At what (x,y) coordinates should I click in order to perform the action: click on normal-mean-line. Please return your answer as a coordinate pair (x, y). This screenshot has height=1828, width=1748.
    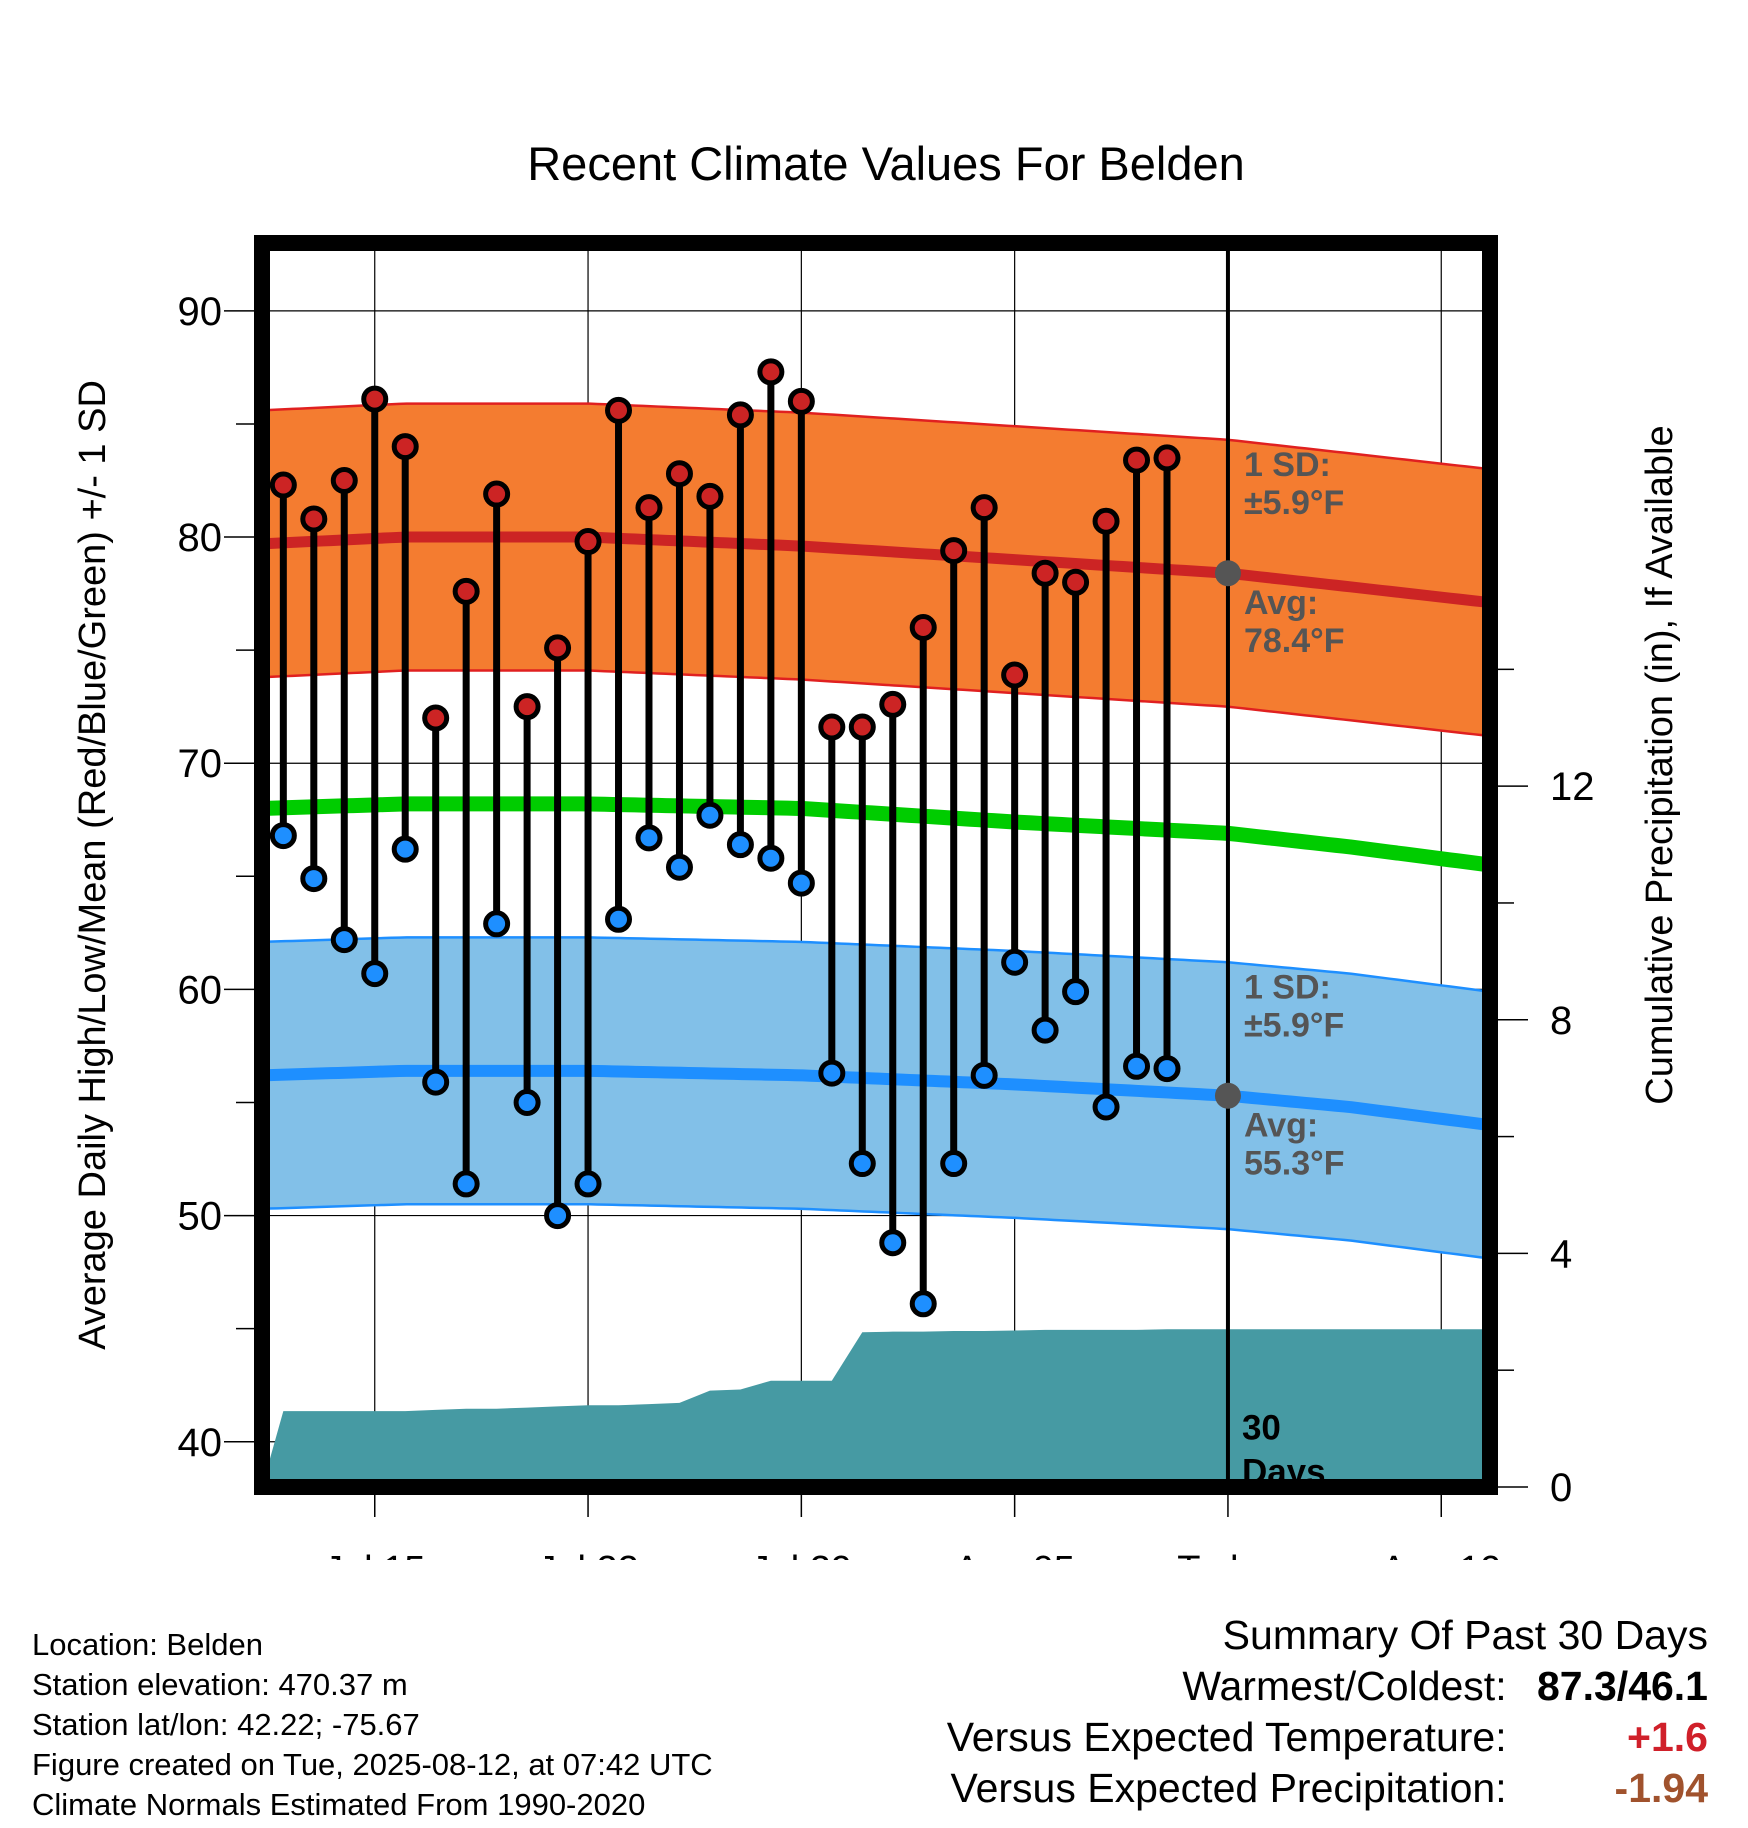
    Looking at the image, I should click on (876, 834).